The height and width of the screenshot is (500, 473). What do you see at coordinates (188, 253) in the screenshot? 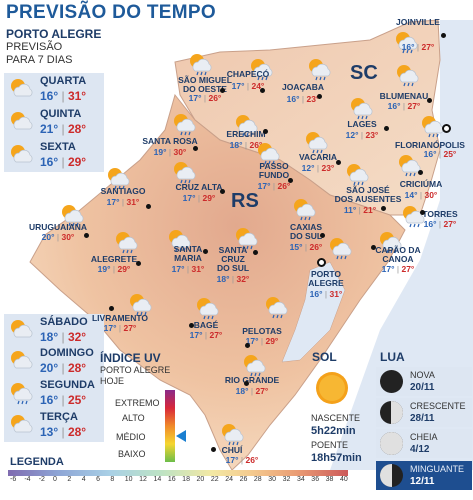
I see `city-santa-maria-name: SANTA MARIA` at bounding box center [188, 253].